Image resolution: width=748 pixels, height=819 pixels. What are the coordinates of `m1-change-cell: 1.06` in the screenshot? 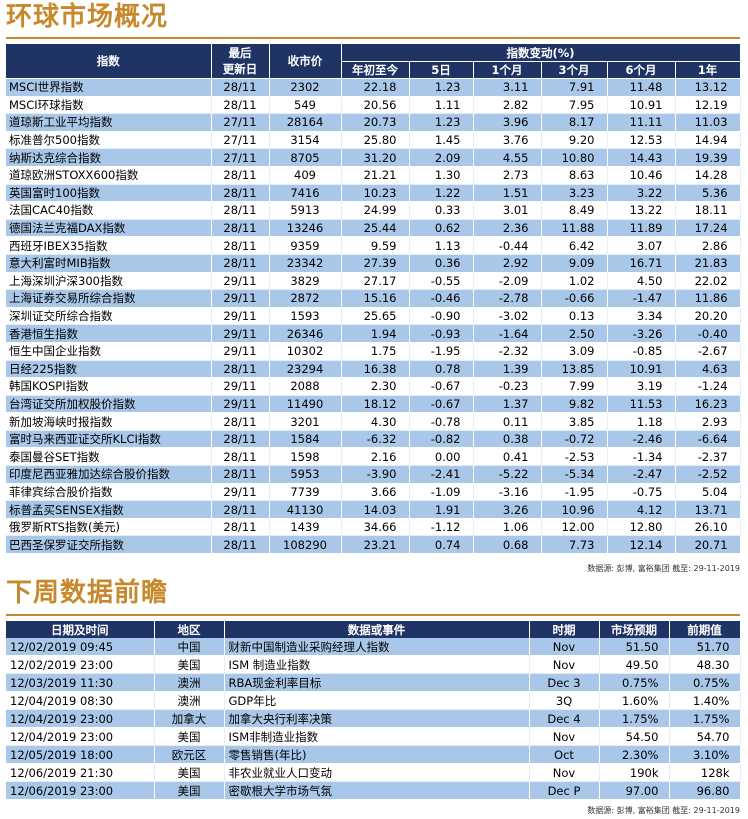 It's located at (507, 527).